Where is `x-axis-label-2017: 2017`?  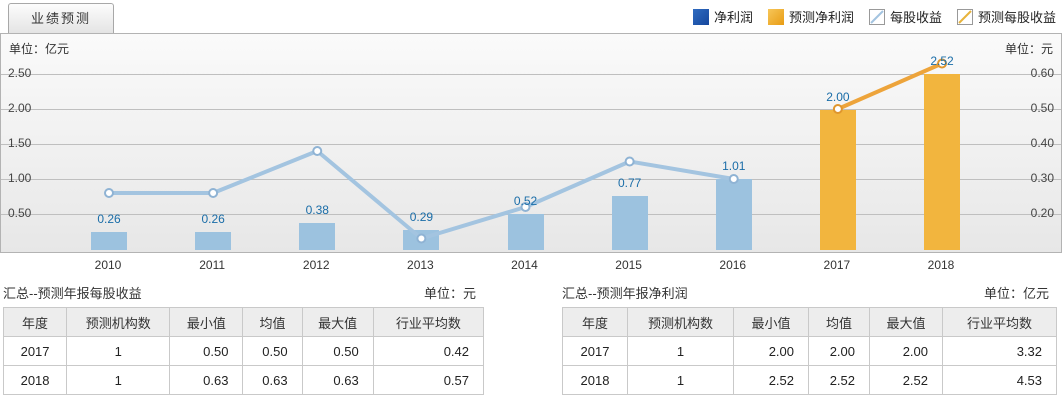
x-axis-label-2017: 2017 is located at coordinates (837, 265).